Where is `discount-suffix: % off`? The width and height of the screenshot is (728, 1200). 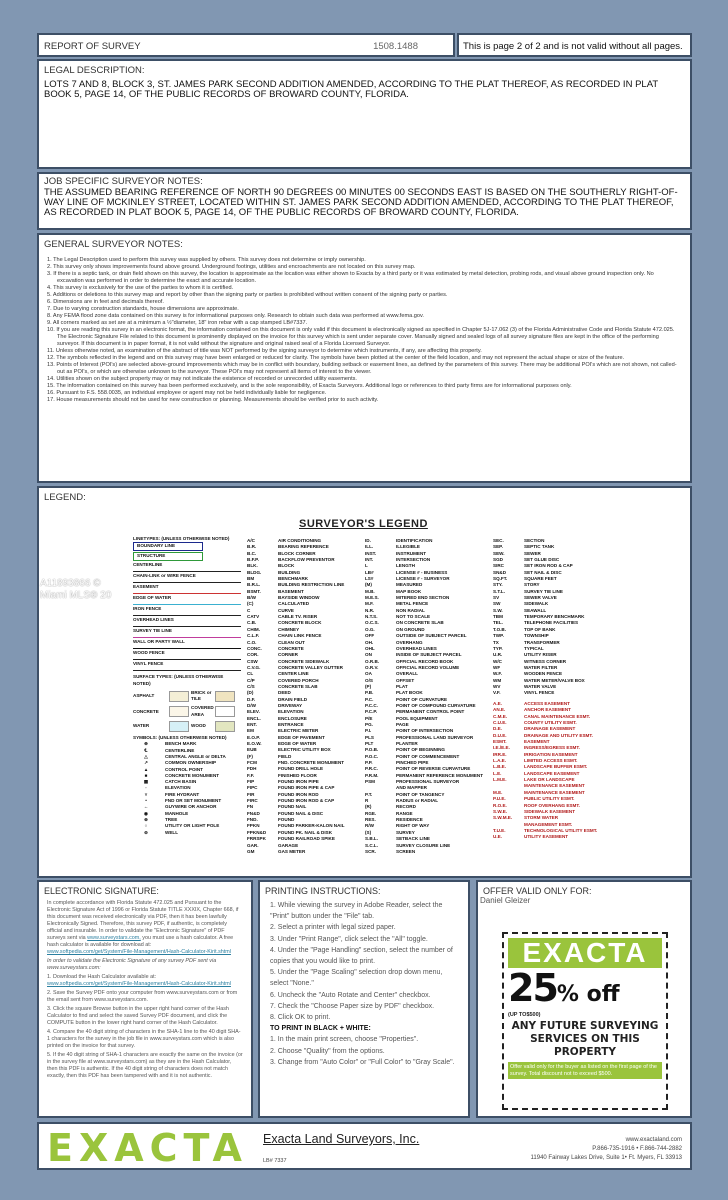
discount-suffix: % off is located at coordinates (588, 994).